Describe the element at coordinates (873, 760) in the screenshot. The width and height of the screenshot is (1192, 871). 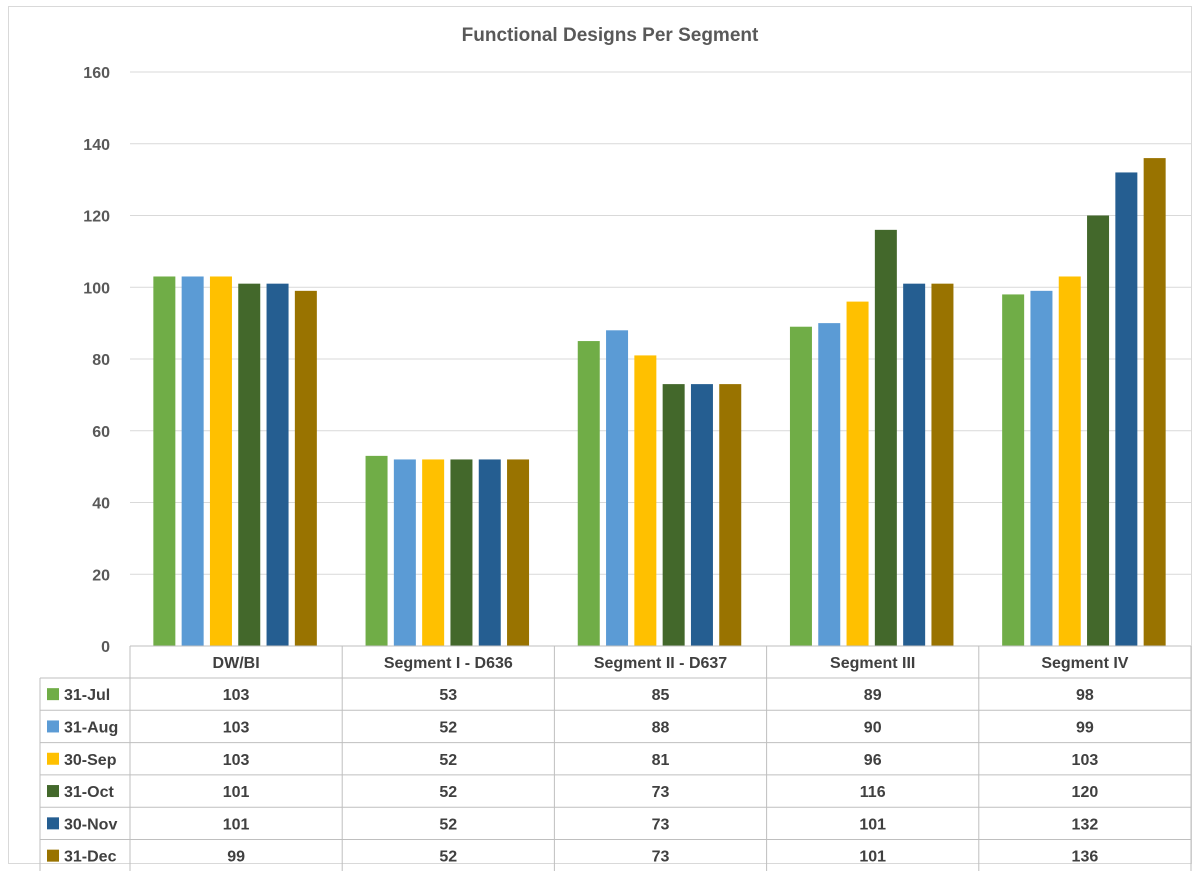
I see `data-value: 96` at that location.